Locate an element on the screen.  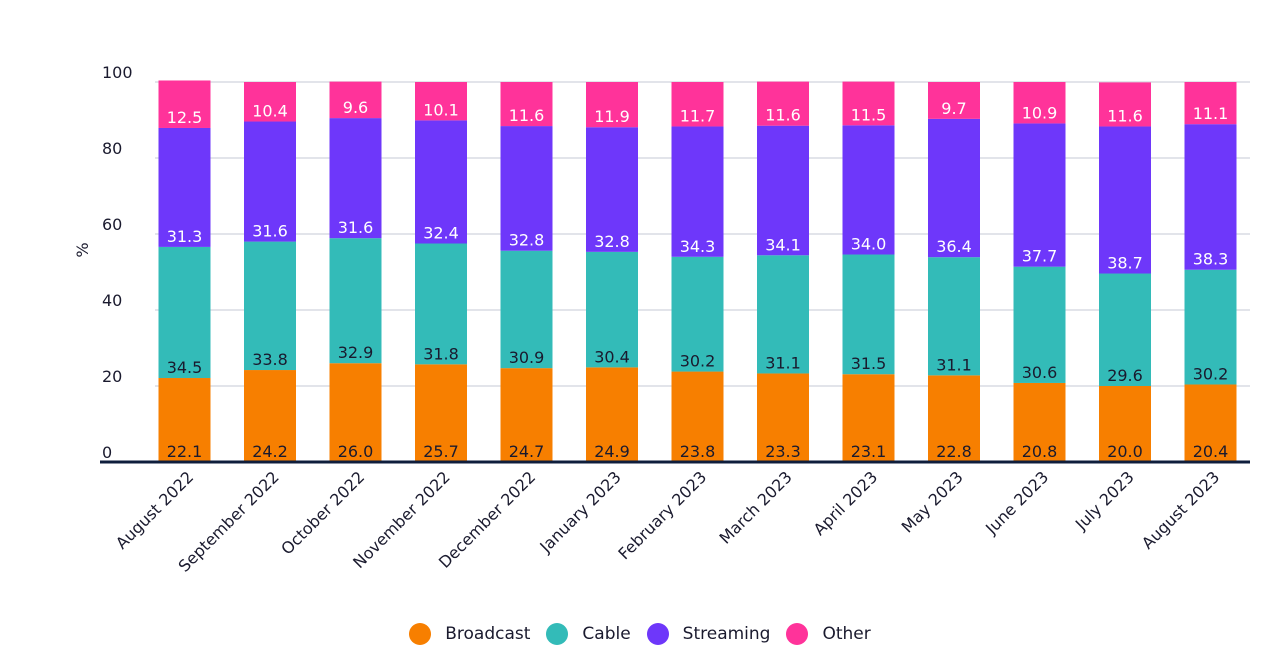
x-tick-label: January 2023 is located at coordinates (579, 511).